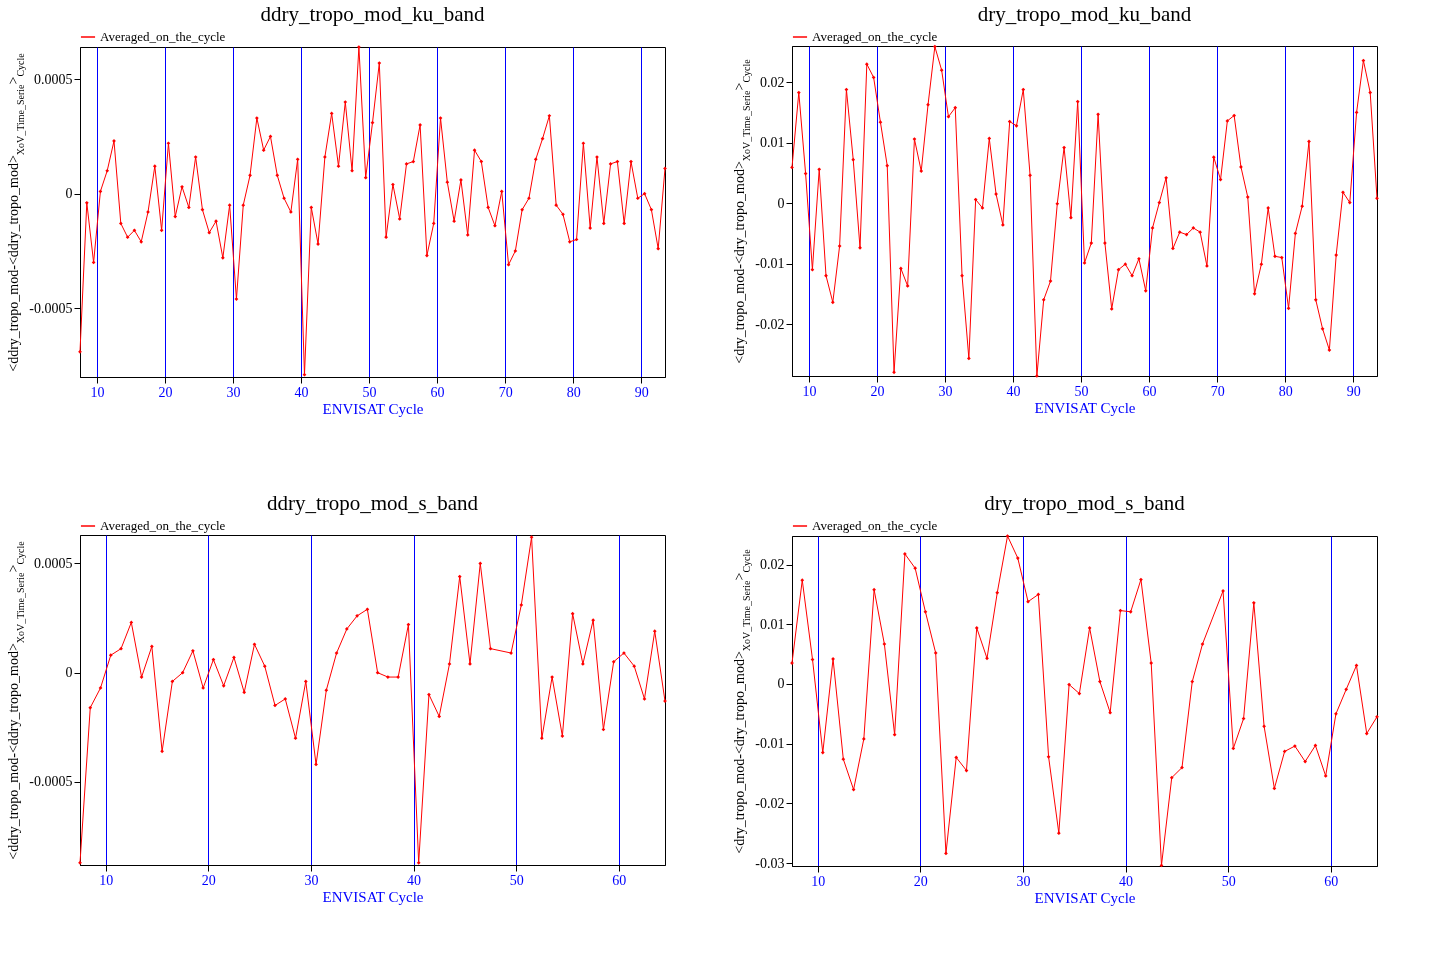  What do you see at coordinates (1285, 391) in the screenshot?
I see `x-tick-label: 80` at bounding box center [1285, 391].